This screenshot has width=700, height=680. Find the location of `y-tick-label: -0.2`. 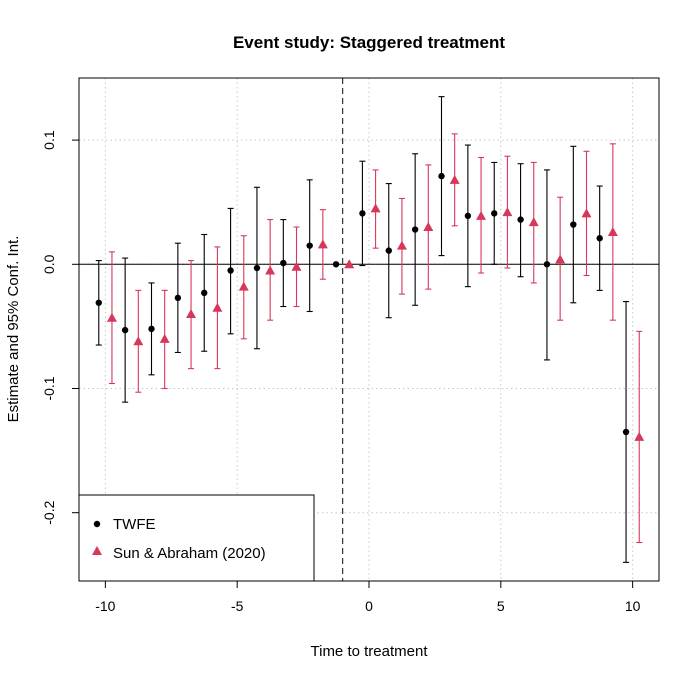

y-tick-label: -0.2 is located at coordinates (49, 512).